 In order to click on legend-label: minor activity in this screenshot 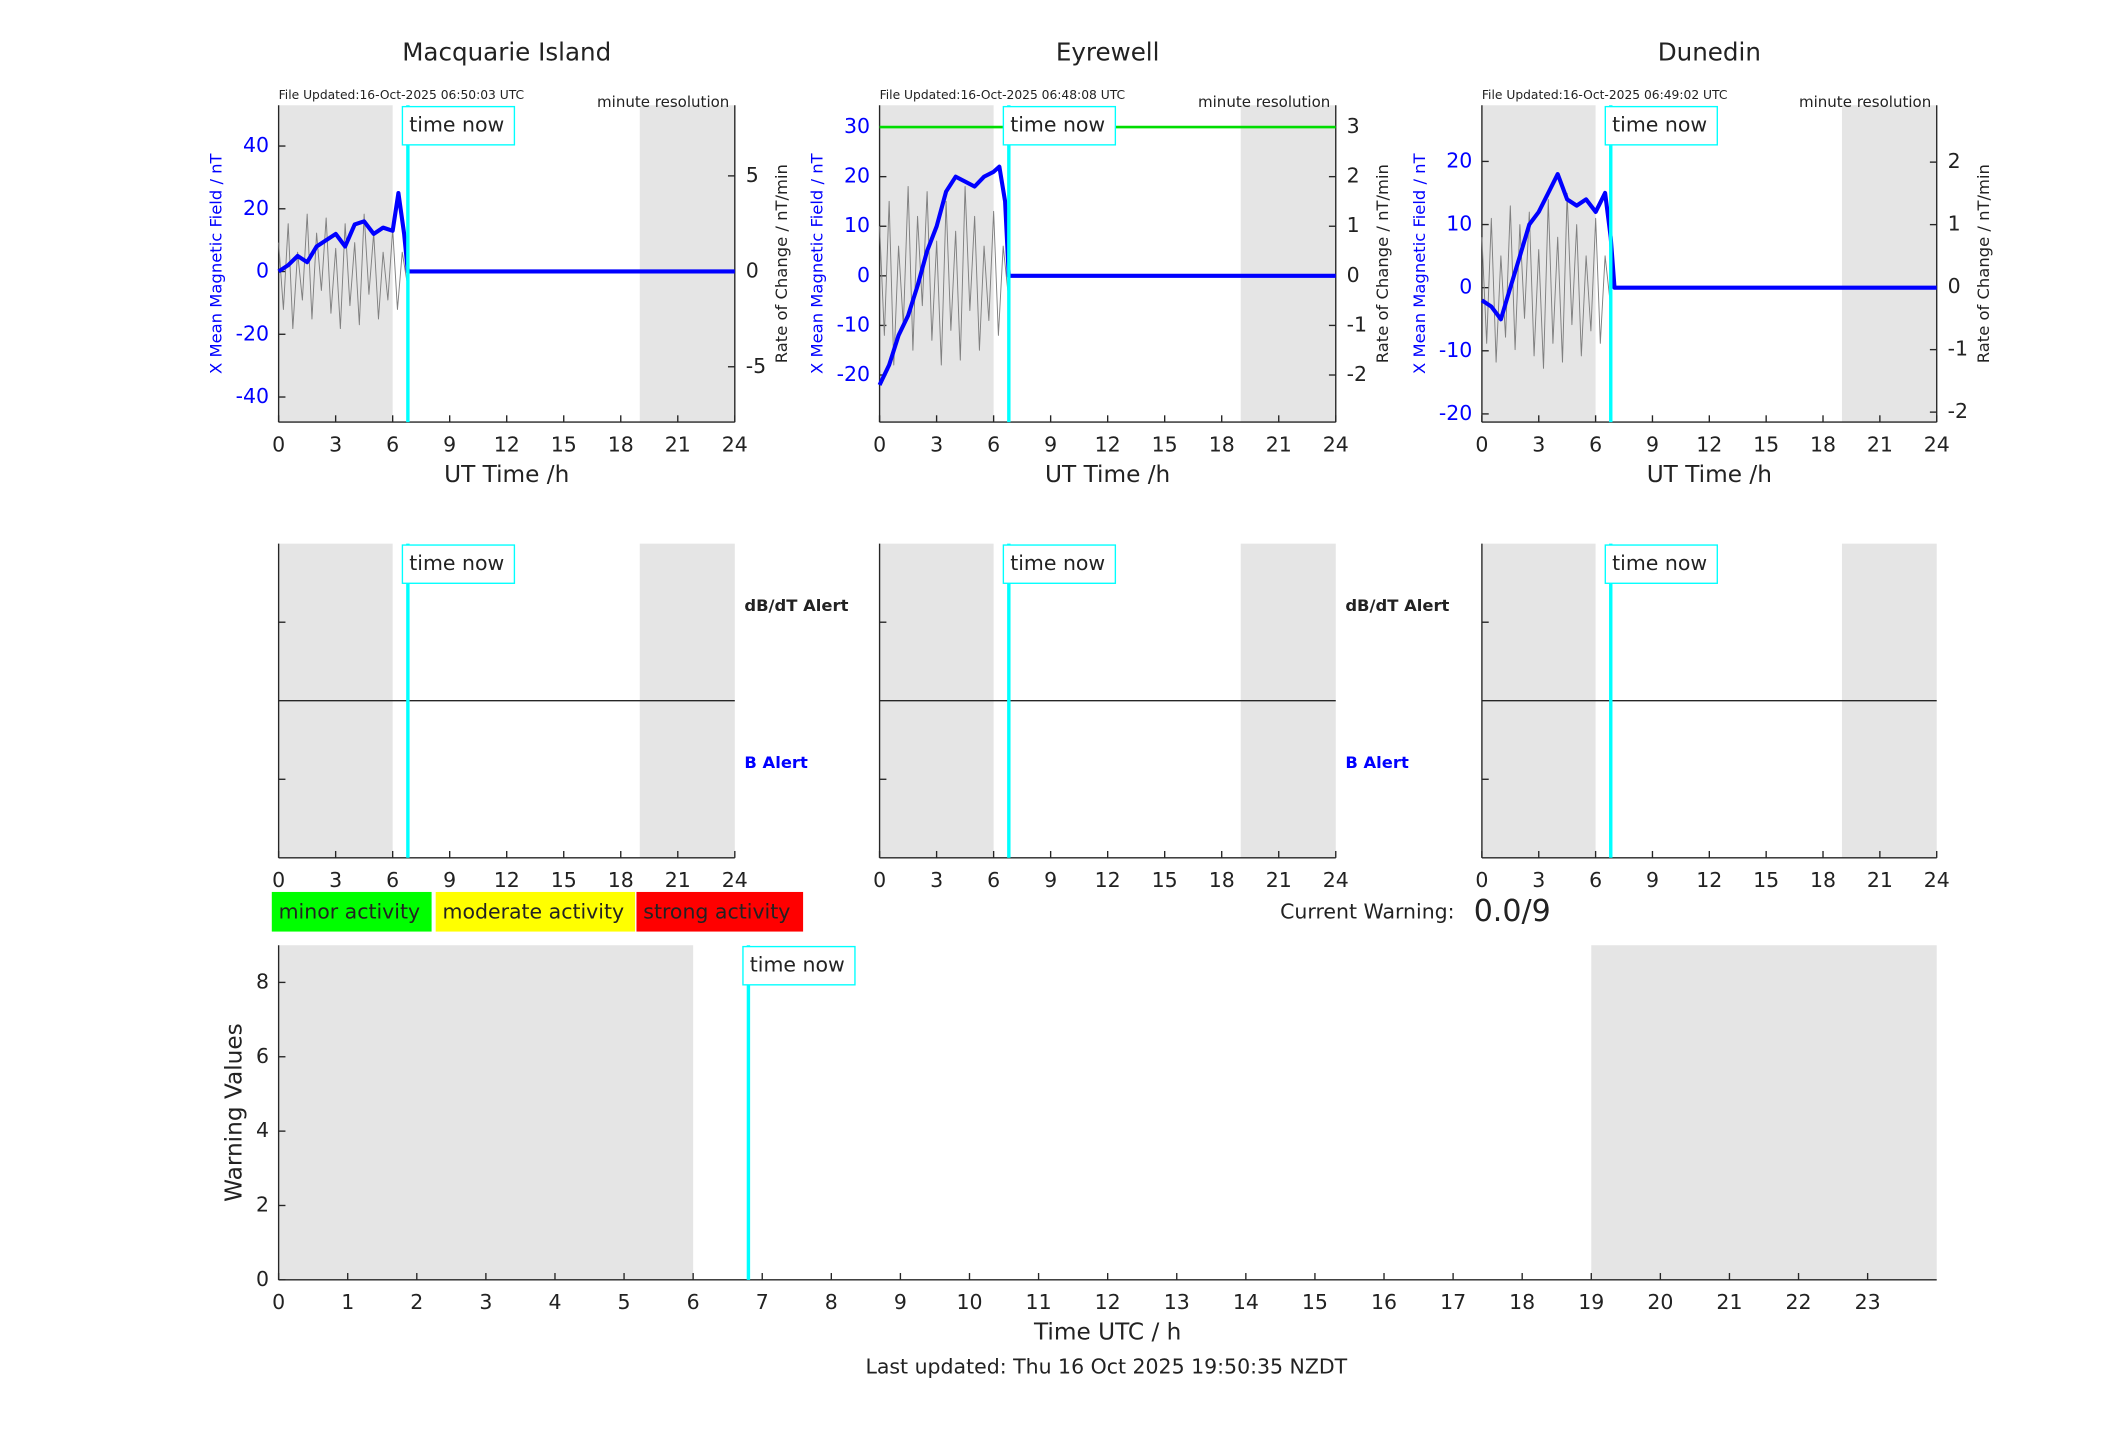, I will do `click(350, 911)`.